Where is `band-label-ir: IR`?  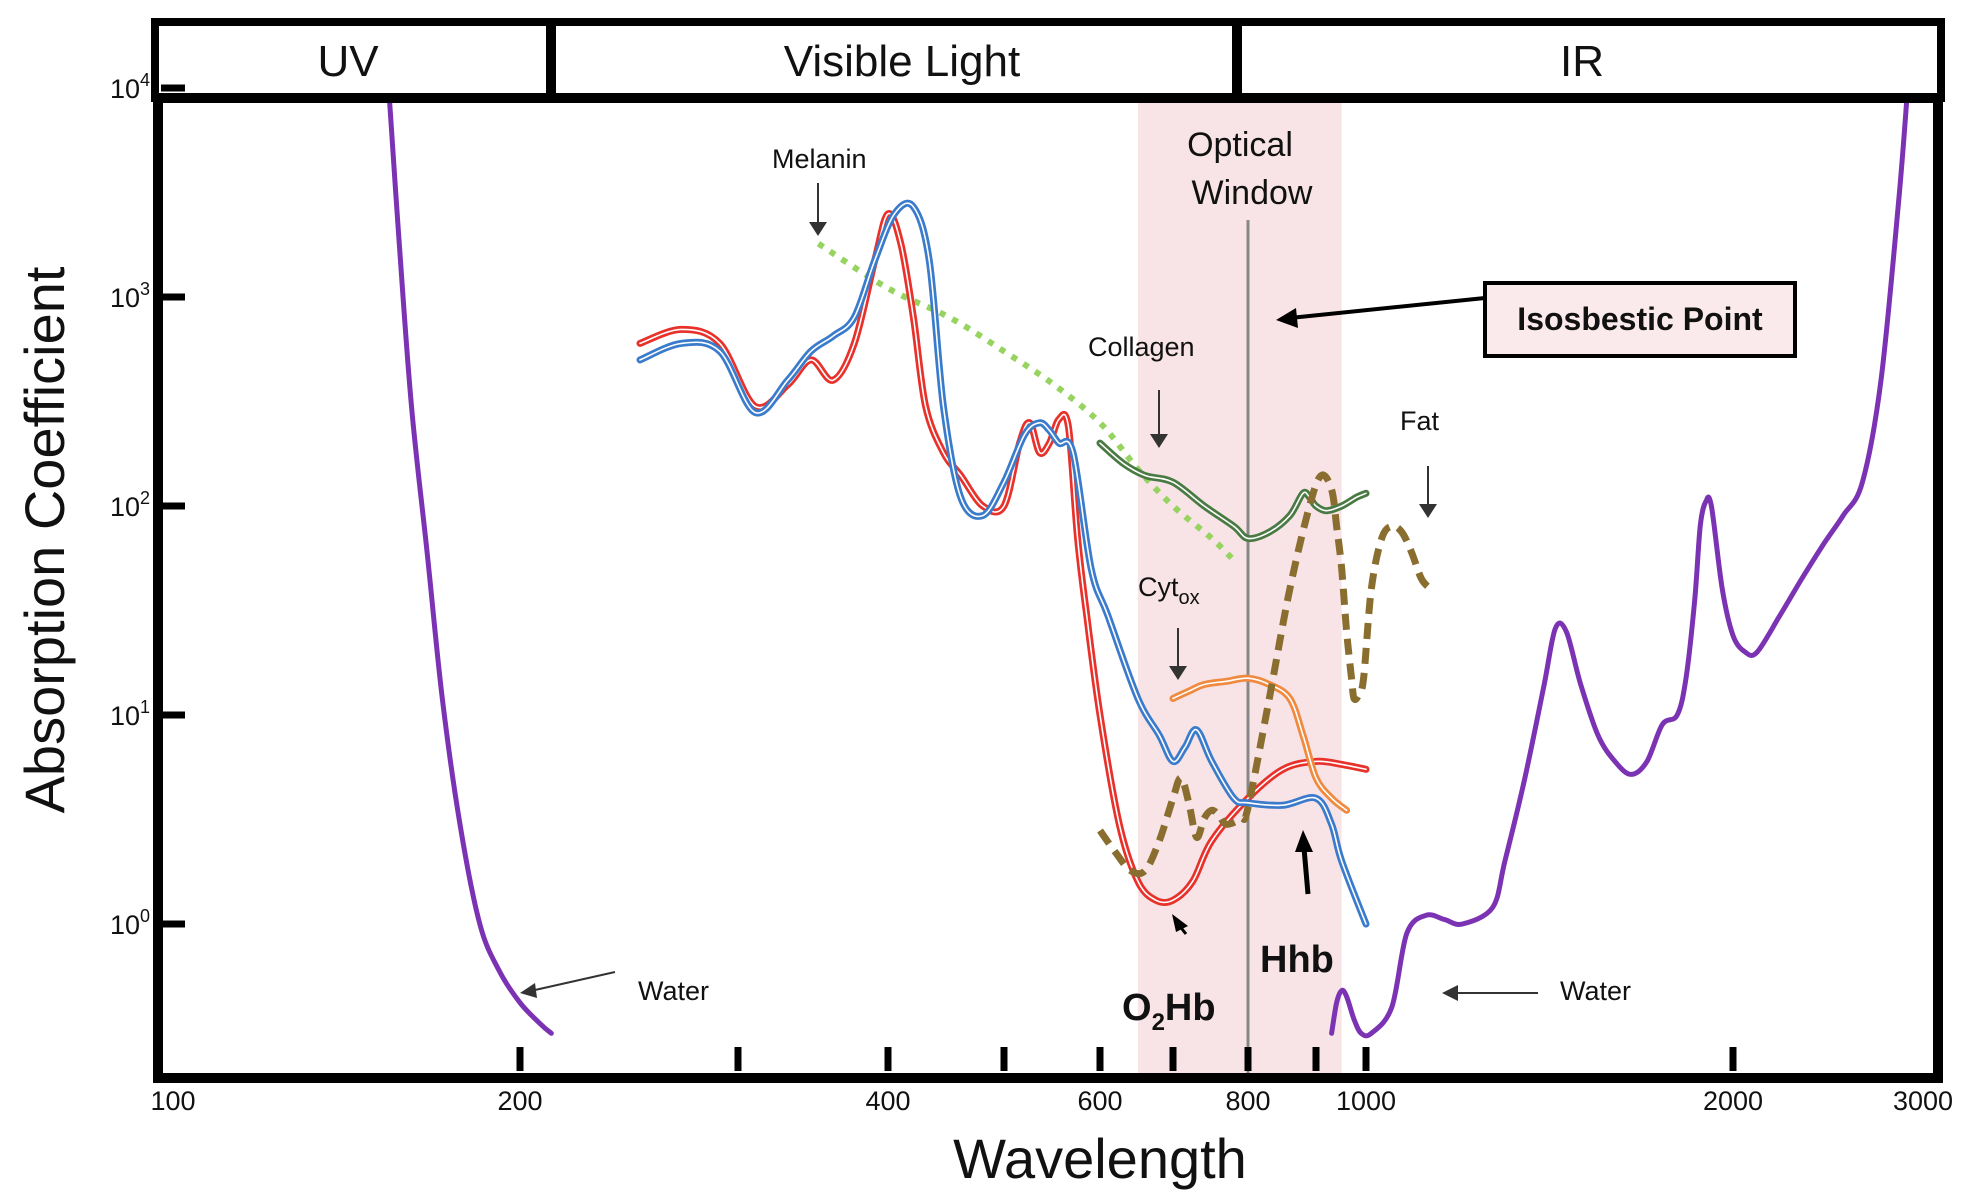
band-label-ir: IR is located at coordinates (1582, 61).